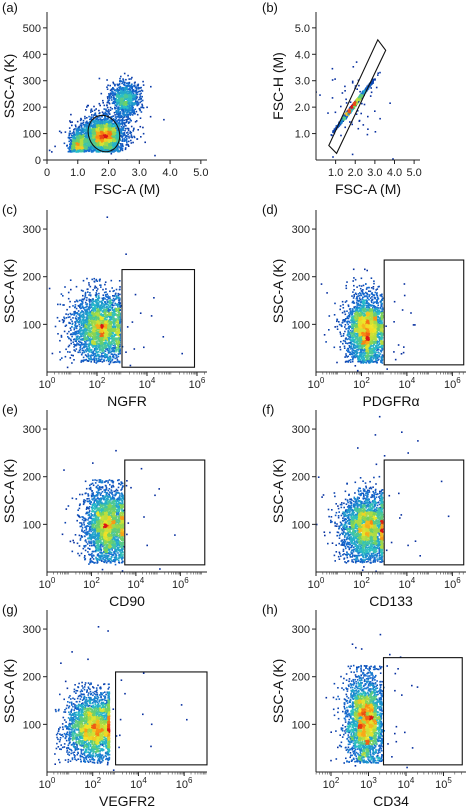 This screenshot has width=474, height=808. I want to click on x-tick-label: 0, so click(47, 173).